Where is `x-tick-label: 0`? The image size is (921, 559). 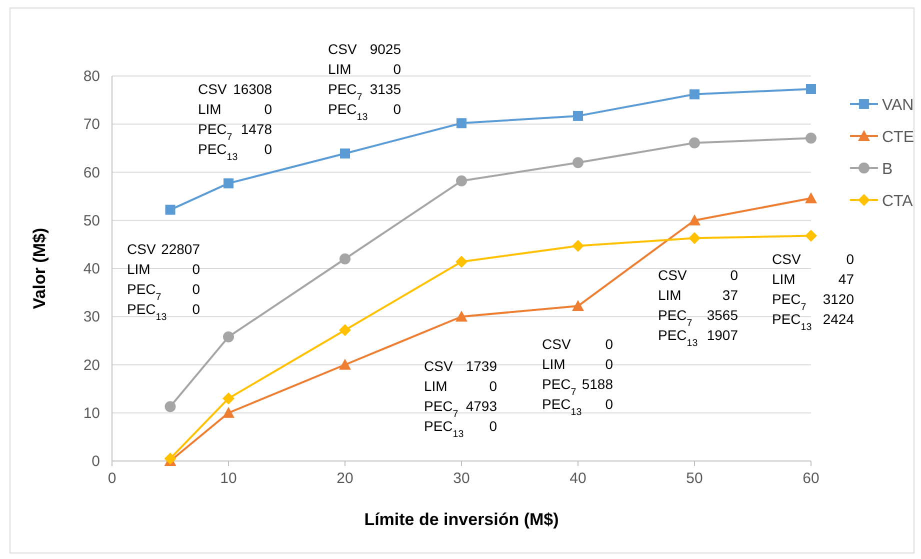 x-tick-label: 0 is located at coordinates (112, 478).